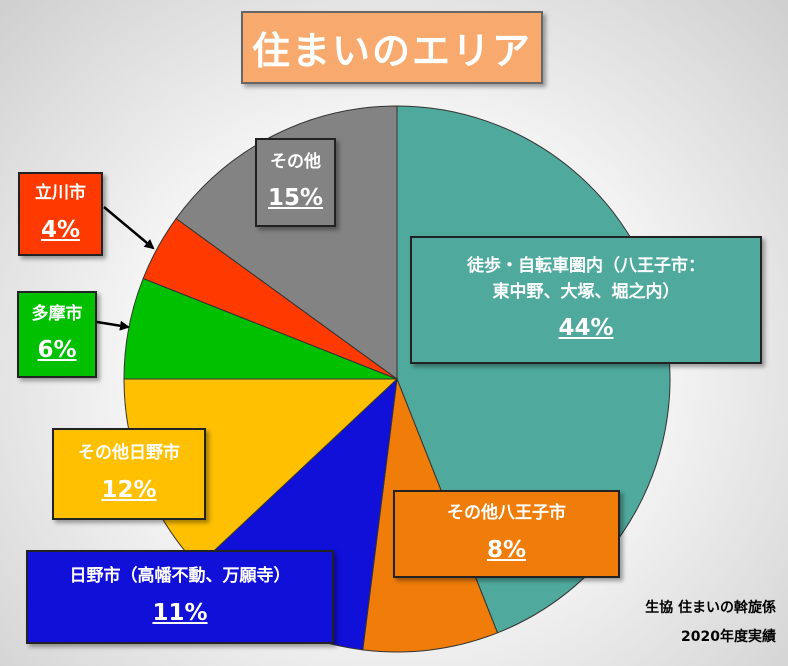 The height and width of the screenshot is (666, 788). Describe the element at coordinates (286, 242) in the screenshot. I see `pie-slice-other` at that location.